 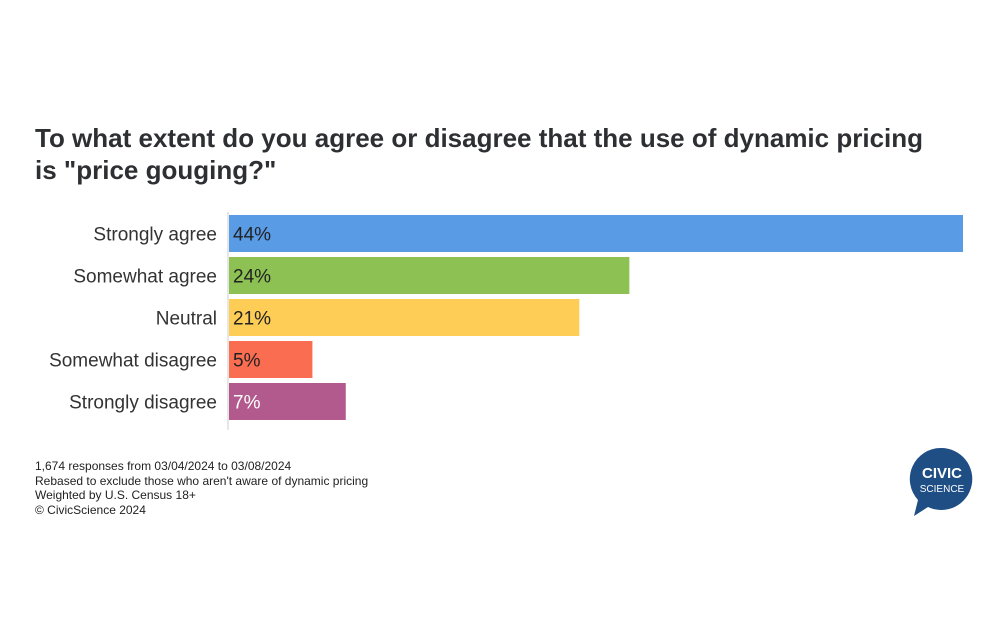 What do you see at coordinates (115, 495) in the screenshot?
I see `footnote-weighted: Weighted by U.S. Census 18+` at bounding box center [115, 495].